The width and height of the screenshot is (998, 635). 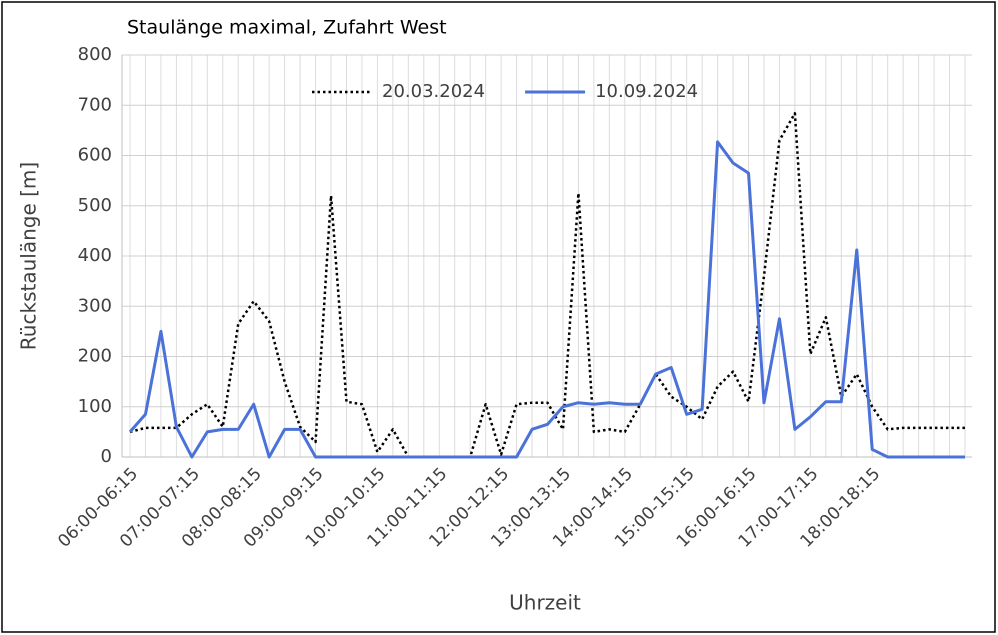 I want to click on y-tick-label: 500, so click(x=95, y=205).